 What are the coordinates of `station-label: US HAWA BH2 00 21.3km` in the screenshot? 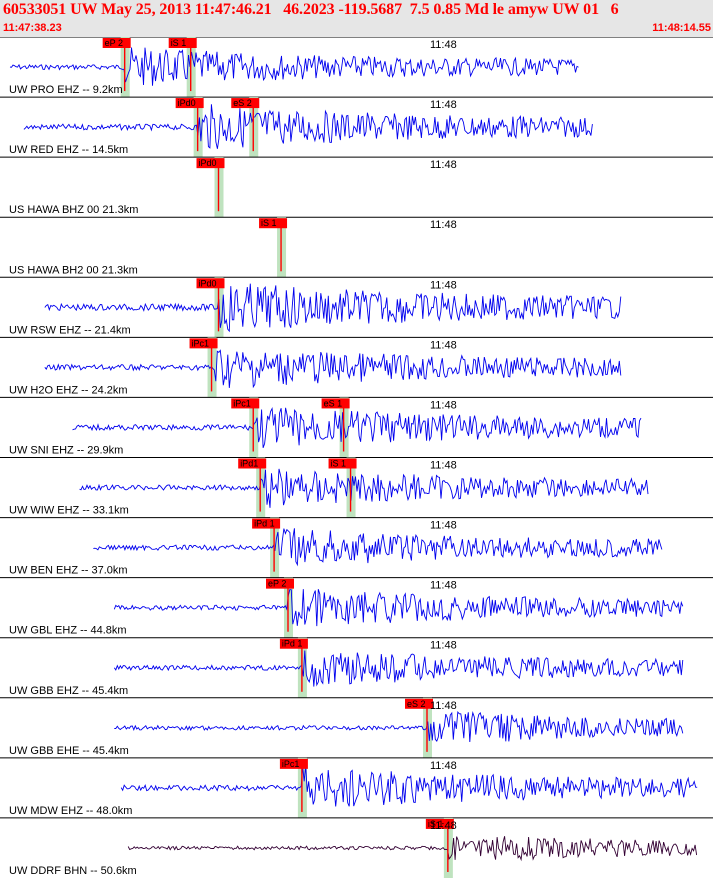 It's located at (73, 270).